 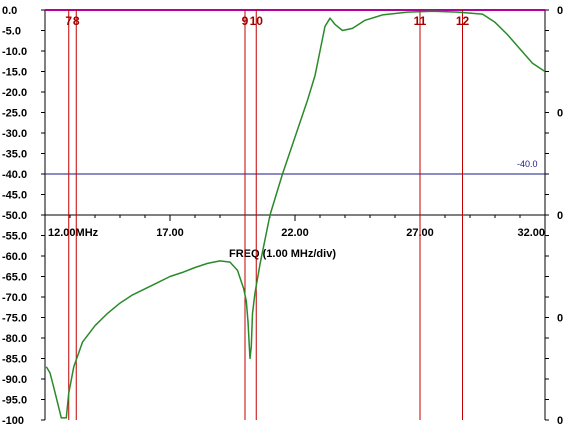 I want to click on y-tick-label: -10.0, so click(x=14, y=52).